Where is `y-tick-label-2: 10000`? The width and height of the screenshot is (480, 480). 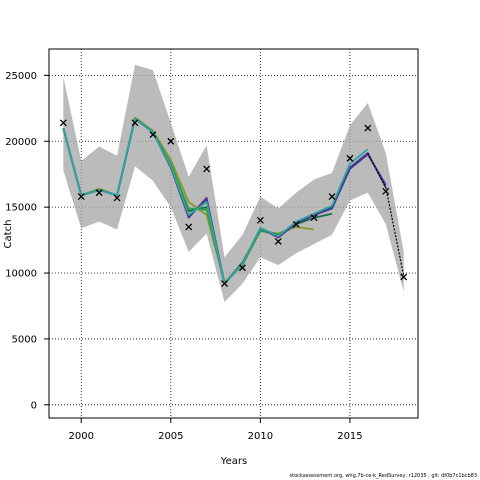 y-tick-label-2: 10000 is located at coordinates (21, 274).